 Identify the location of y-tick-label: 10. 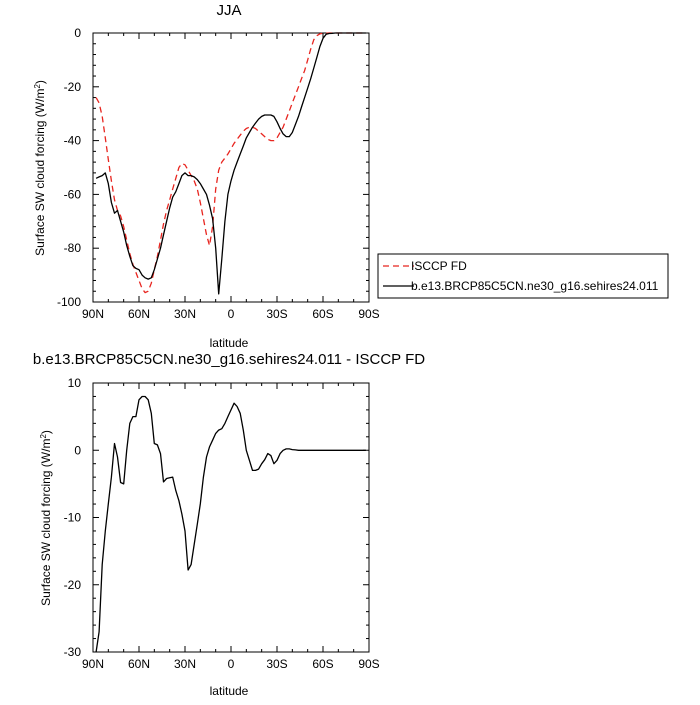
(75, 383).